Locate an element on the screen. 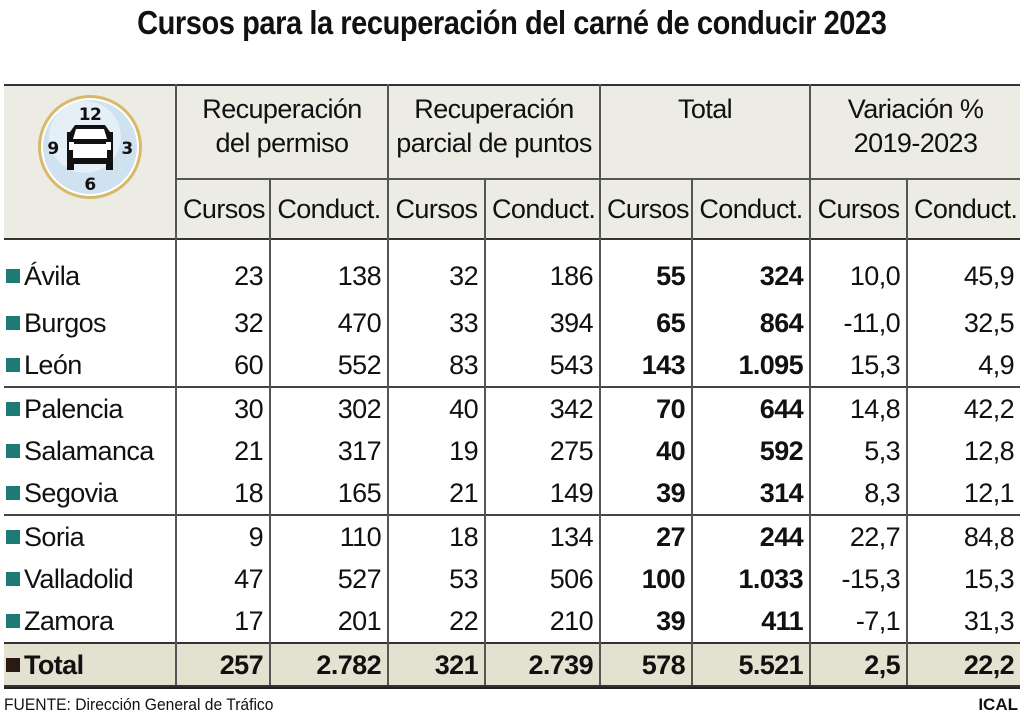 This screenshot has height=720, width=1024. table-cell: 138 is located at coordinates (328, 270).